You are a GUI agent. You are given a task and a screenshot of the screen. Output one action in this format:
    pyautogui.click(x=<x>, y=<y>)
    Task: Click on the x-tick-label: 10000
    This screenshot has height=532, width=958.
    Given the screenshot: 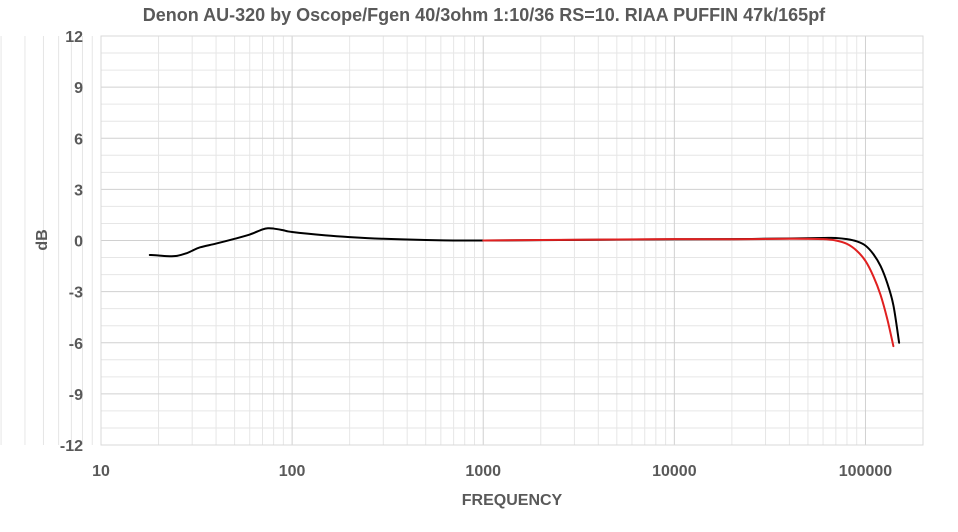 What is the action you would take?
    pyautogui.click(x=674, y=471)
    